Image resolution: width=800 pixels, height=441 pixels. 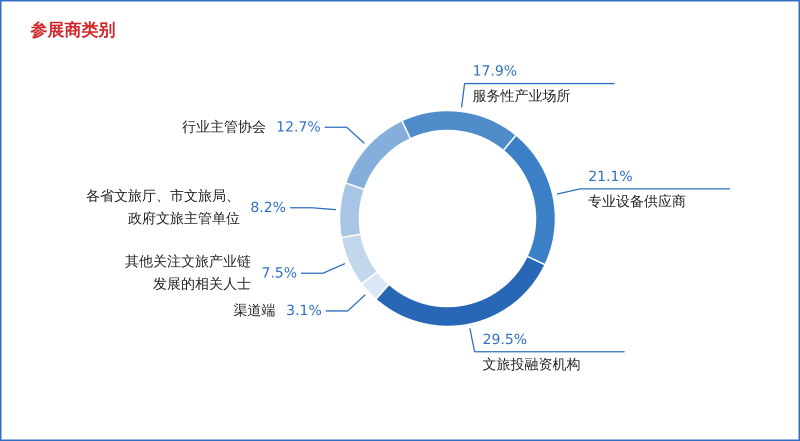 I want to click on data-label: 12.7%, so click(x=298, y=127).